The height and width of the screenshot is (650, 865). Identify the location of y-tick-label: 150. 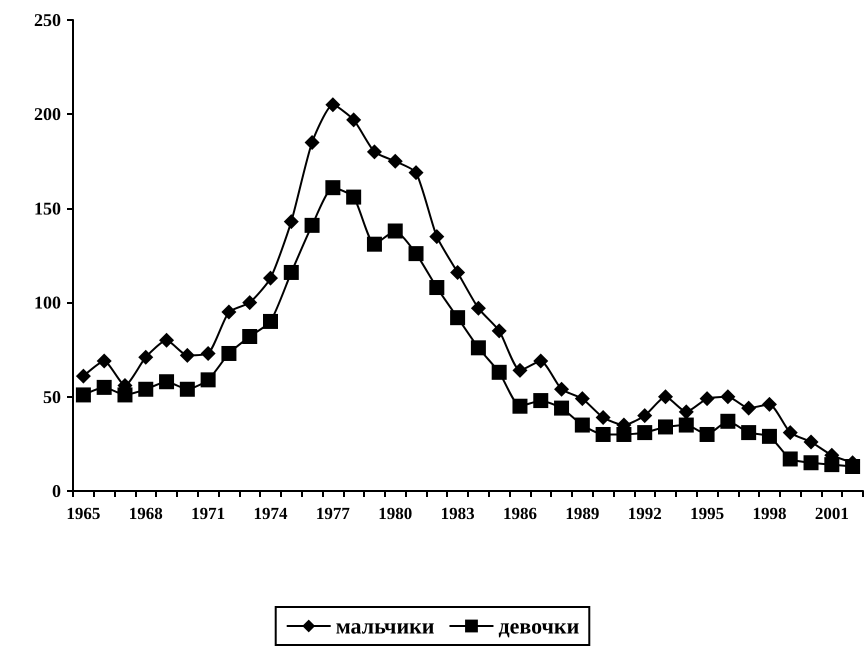
(47, 208).